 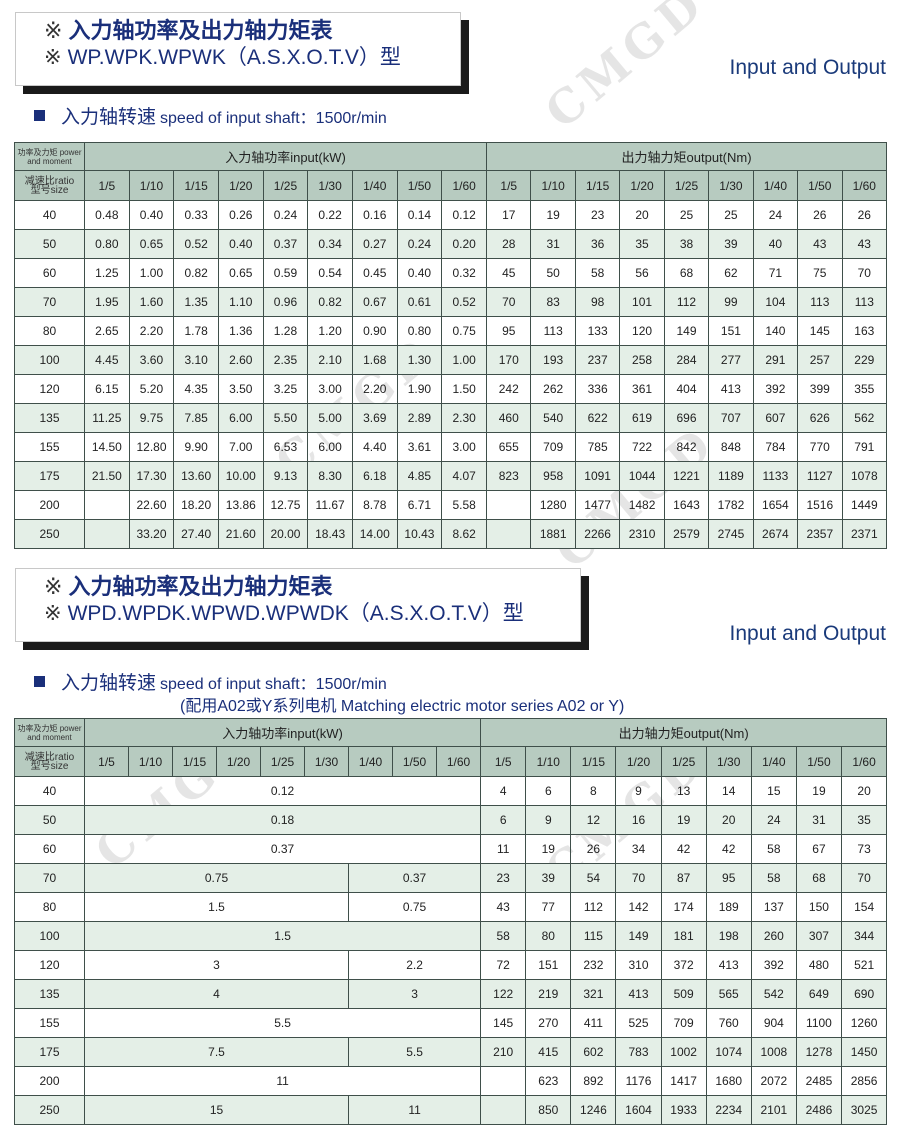 What do you see at coordinates (642, 476) in the screenshot?
I see `output-torque-cell: 1044` at bounding box center [642, 476].